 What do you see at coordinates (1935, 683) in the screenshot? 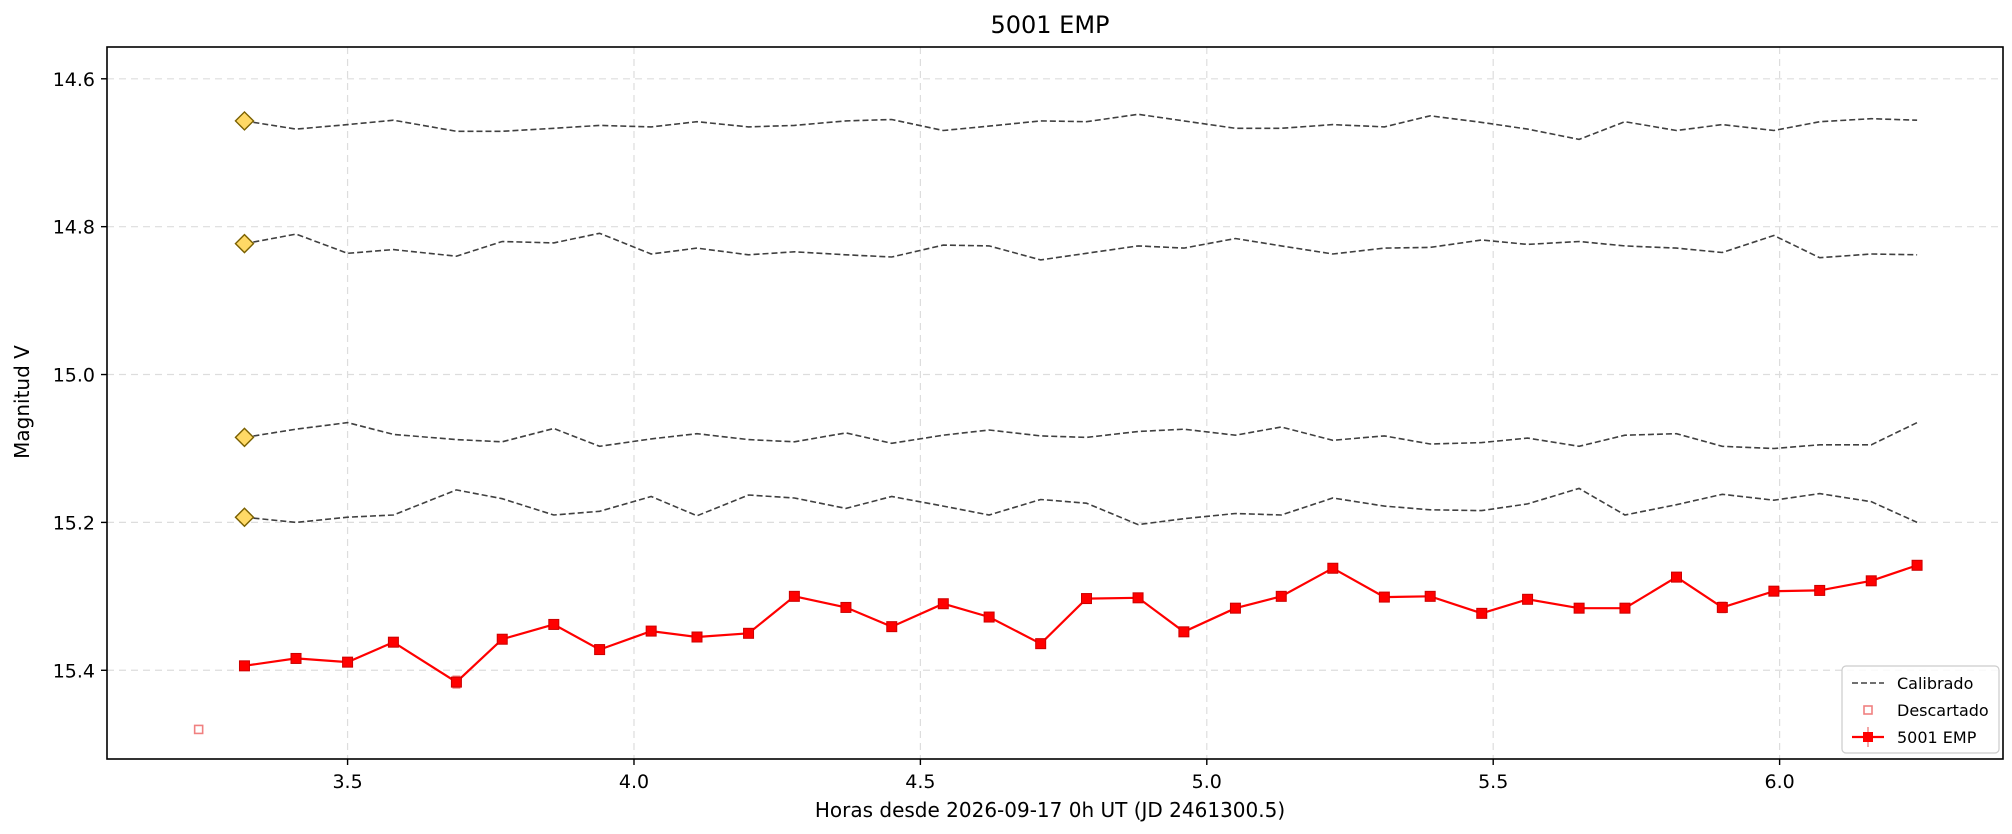
I see `legend-label: Calibrado` at bounding box center [1935, 683].